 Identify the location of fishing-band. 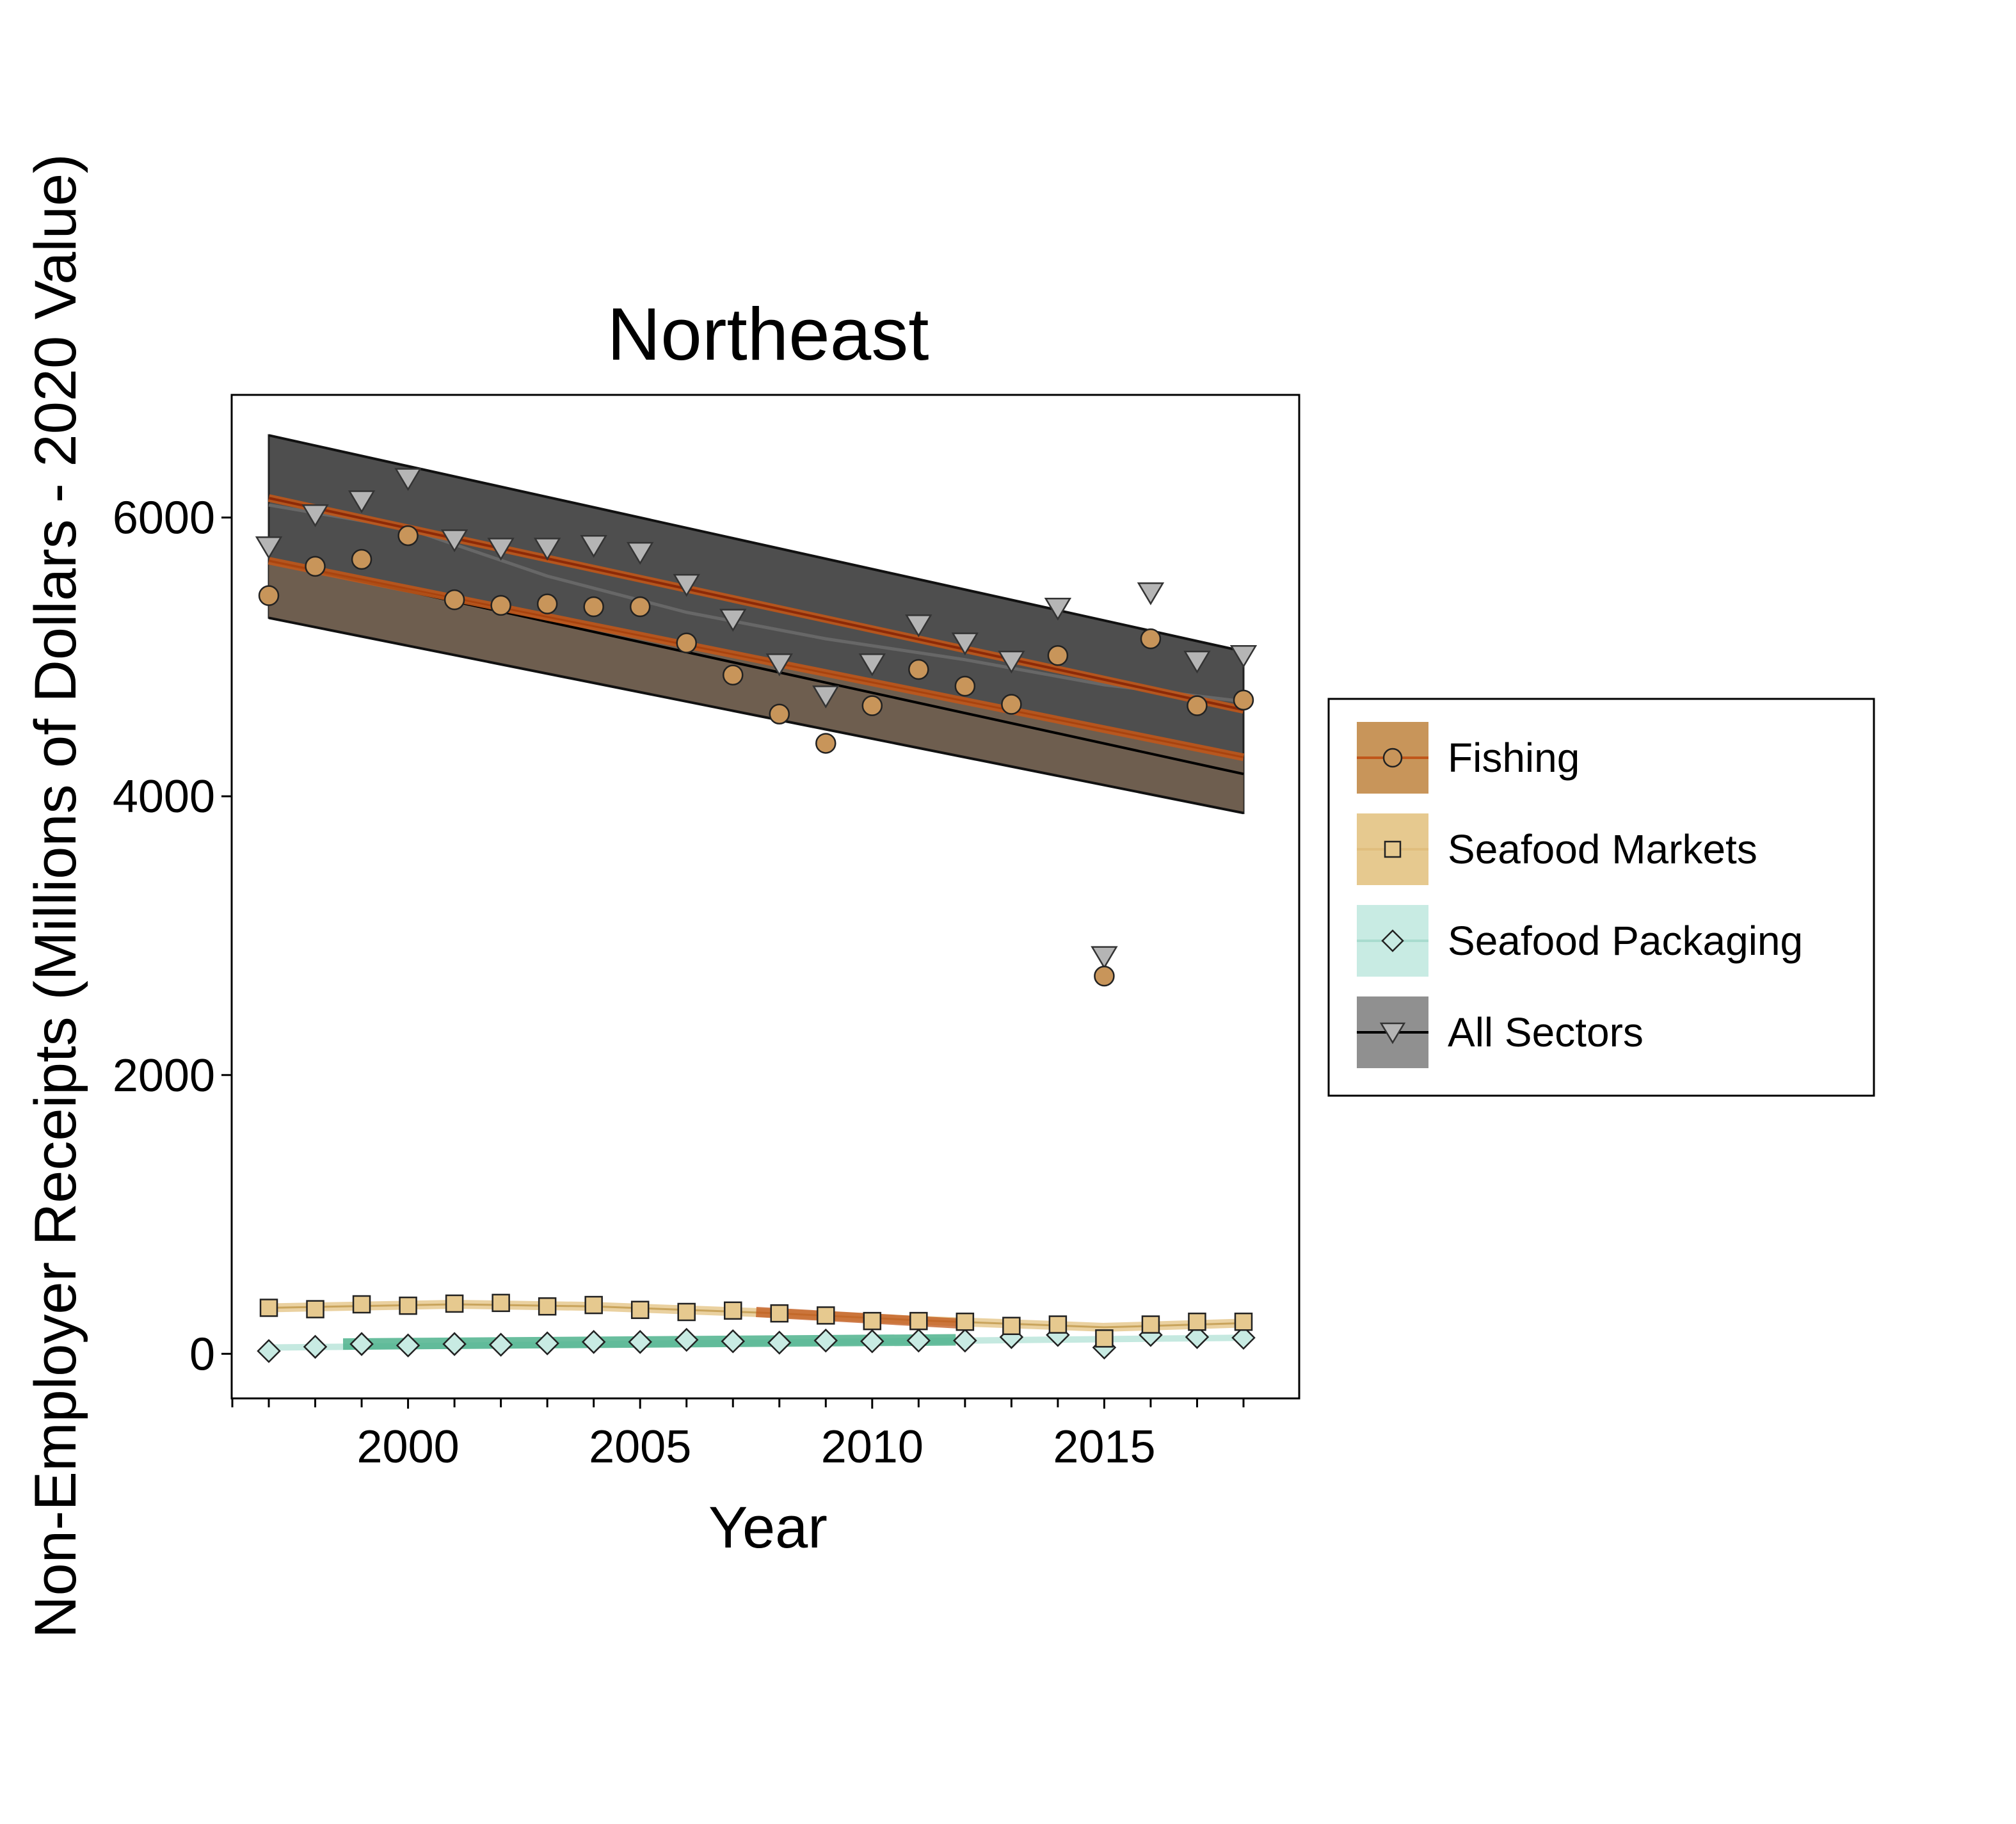
(756, 687).